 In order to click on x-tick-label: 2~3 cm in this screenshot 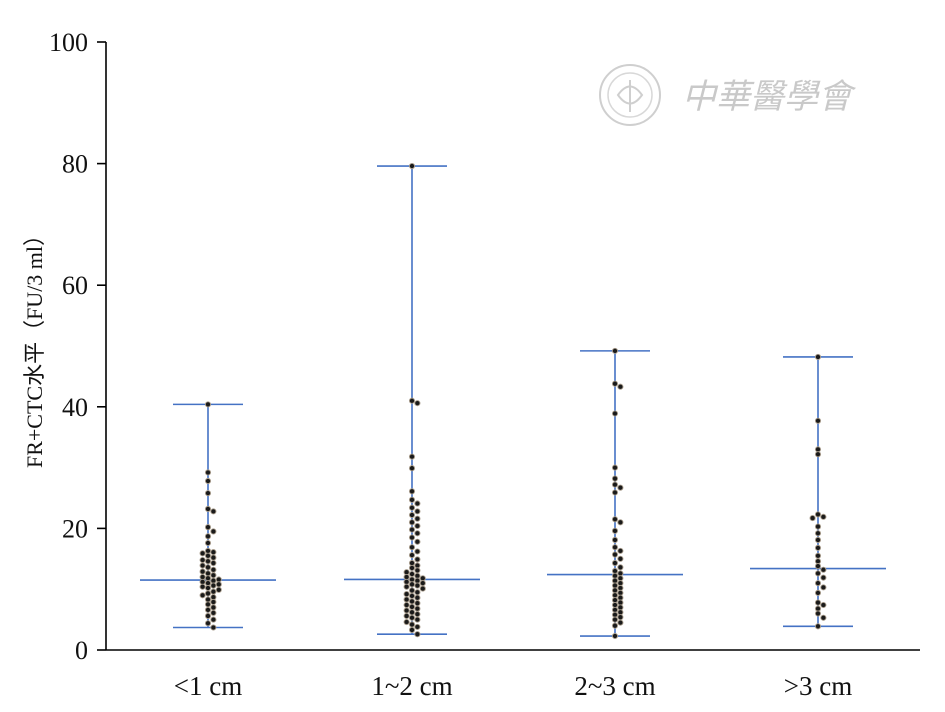, I will do `click(614, 686)`.